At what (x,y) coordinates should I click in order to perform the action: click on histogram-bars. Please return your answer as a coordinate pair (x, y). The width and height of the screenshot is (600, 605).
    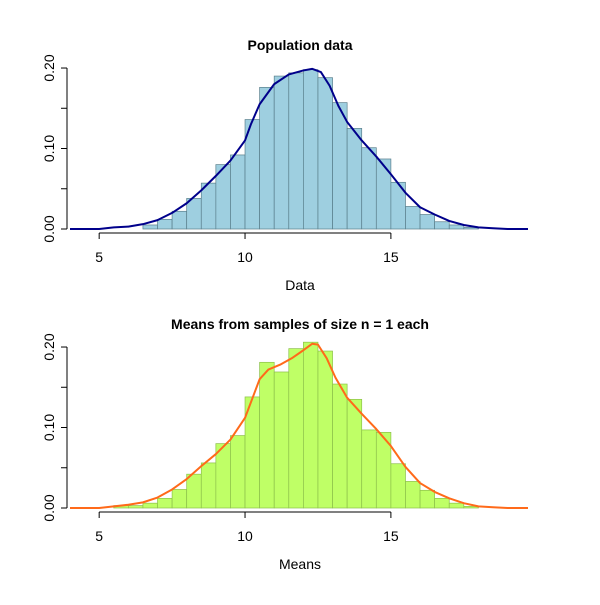
    Looking at the image, I should click on (310, 149).